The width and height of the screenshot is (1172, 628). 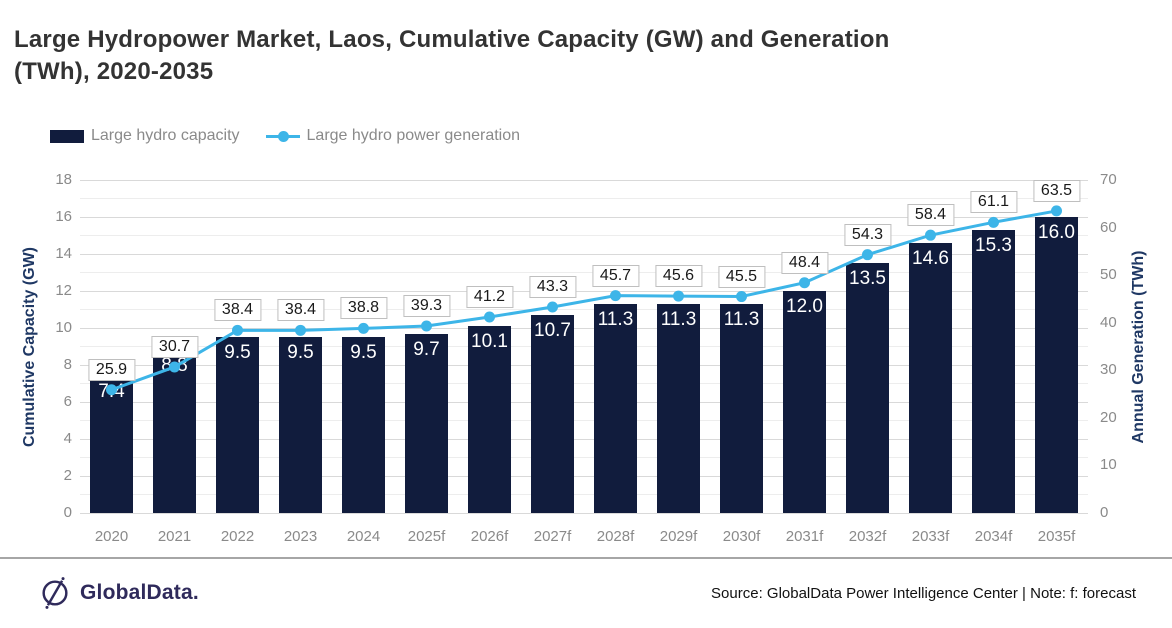 What do you see at coordinates (930, 536) in the screenshot?
I see `x-axis-tick-label: 2033f` at bounding box center [930, 536].